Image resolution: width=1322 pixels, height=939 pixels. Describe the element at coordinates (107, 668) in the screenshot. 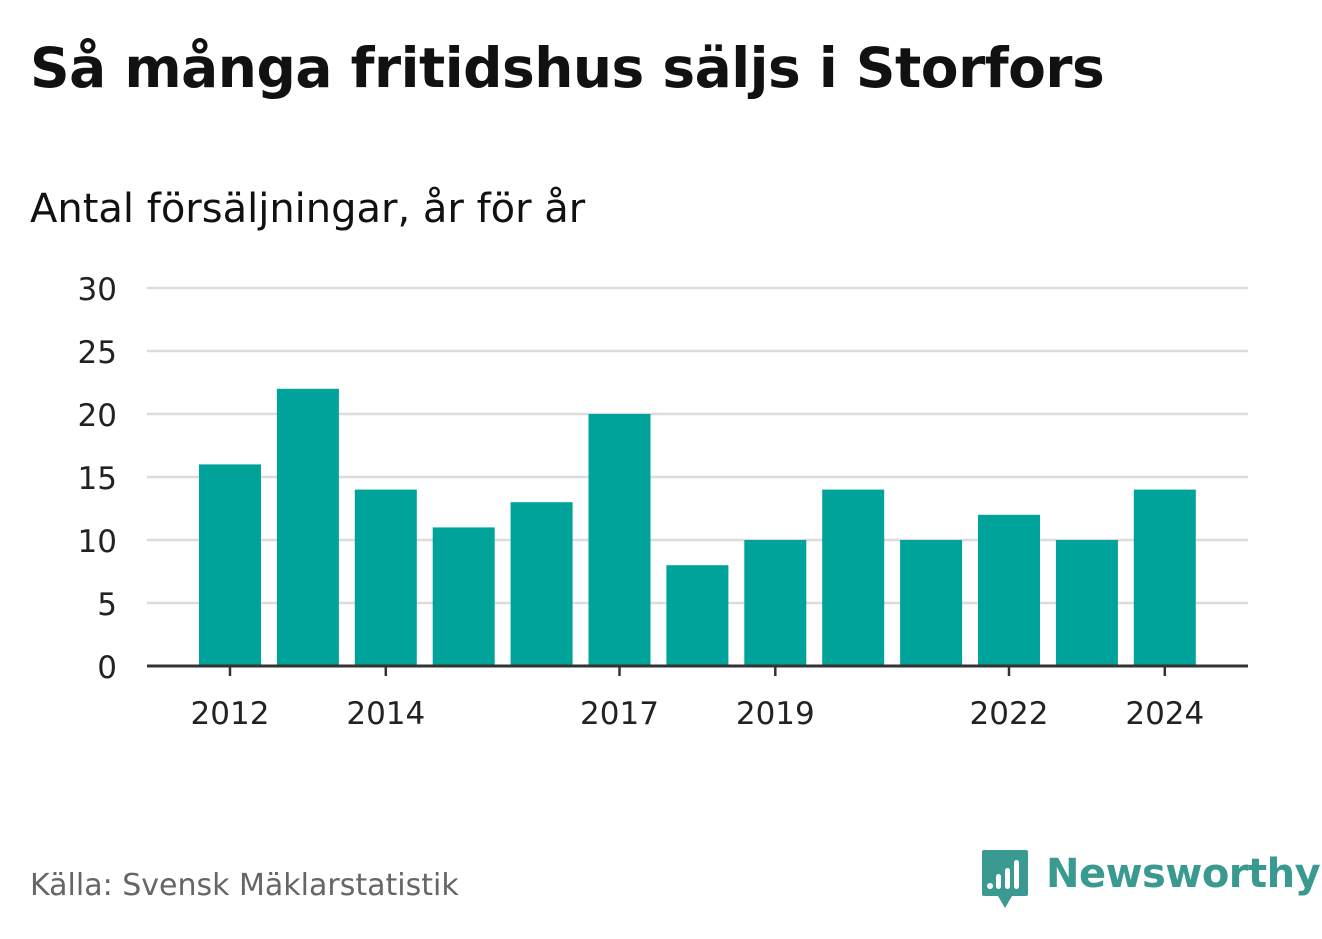

I see `y-tick-label: 0` at that location.